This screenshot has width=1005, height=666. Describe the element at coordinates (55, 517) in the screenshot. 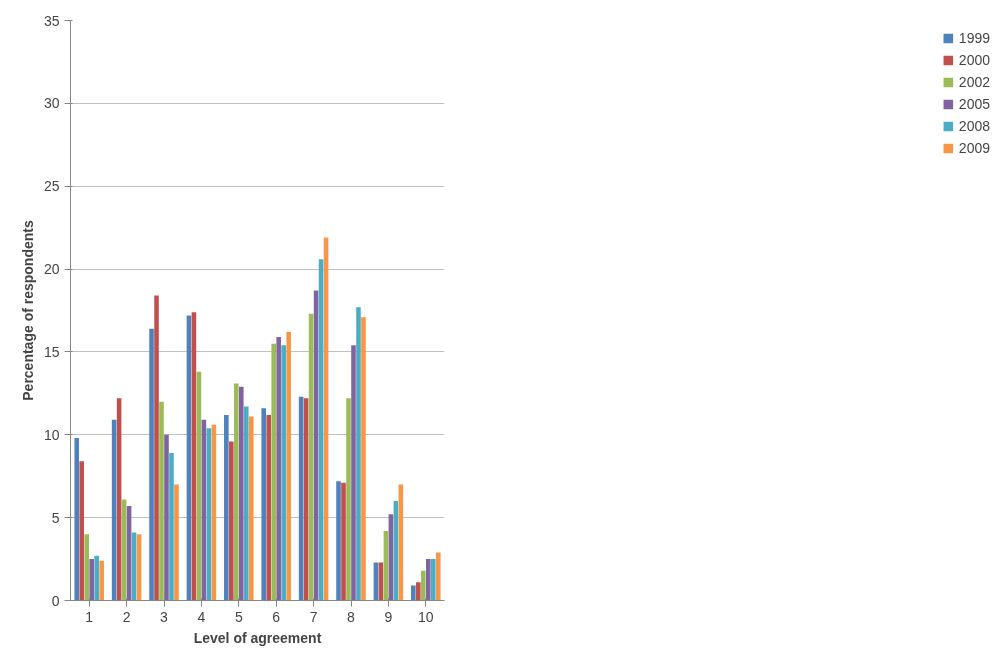

I see `y-tick-label: 5` at that location.